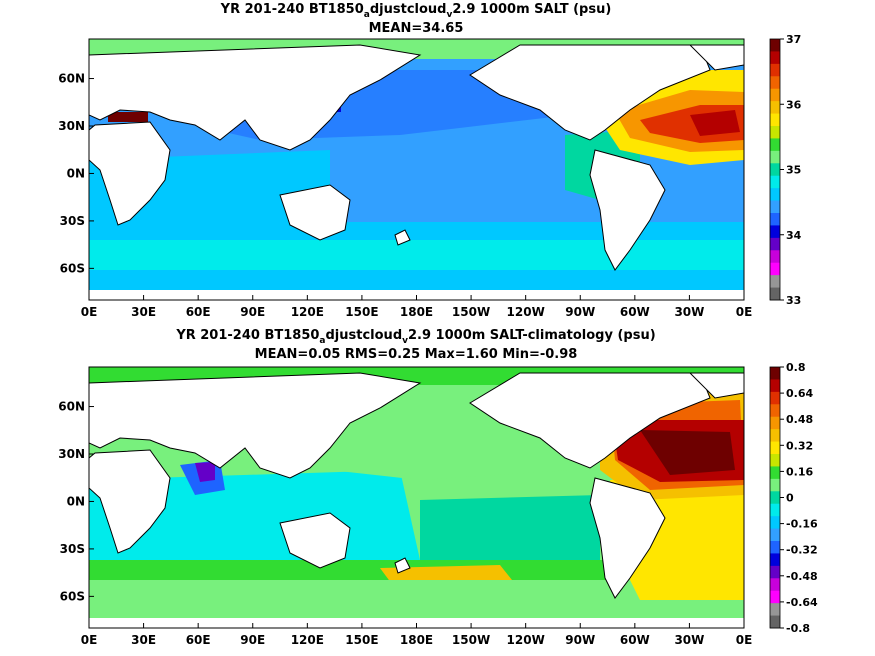  I want to click on panel1-colorbar: 37 36 35 34 33, so click(785, 170).